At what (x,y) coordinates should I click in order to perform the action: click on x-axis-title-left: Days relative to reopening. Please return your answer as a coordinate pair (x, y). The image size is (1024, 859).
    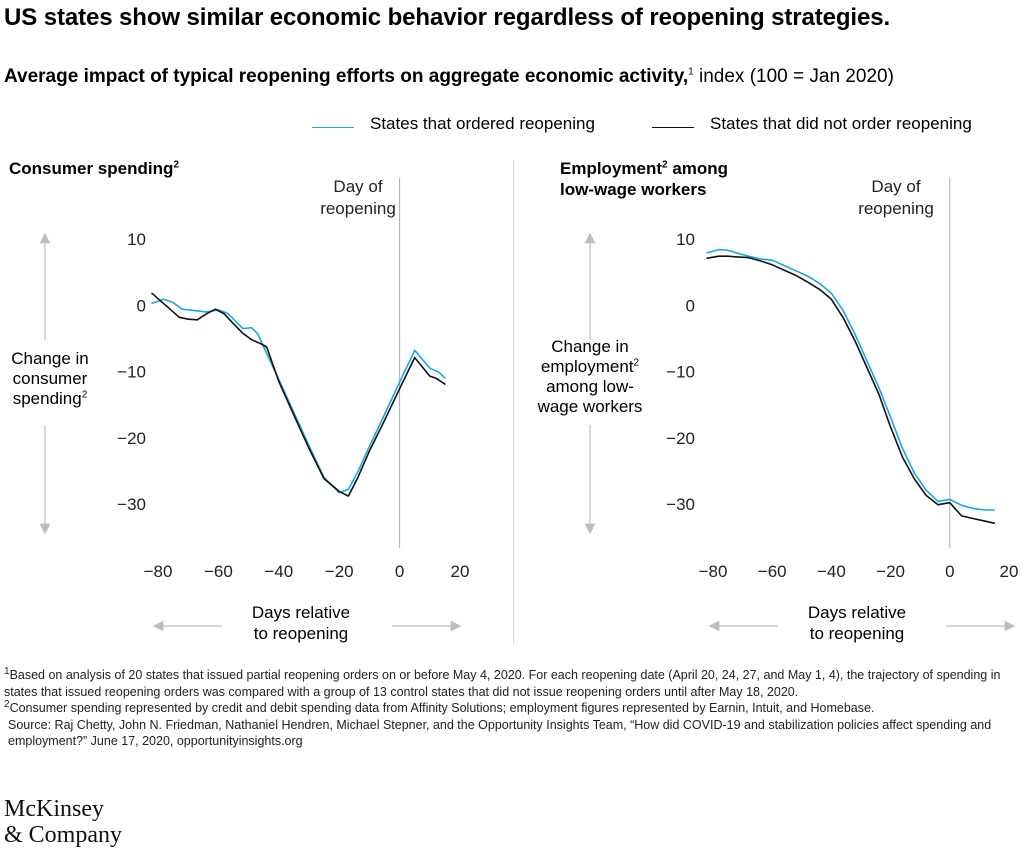
    Looking at the image, I should click on (301, 623).